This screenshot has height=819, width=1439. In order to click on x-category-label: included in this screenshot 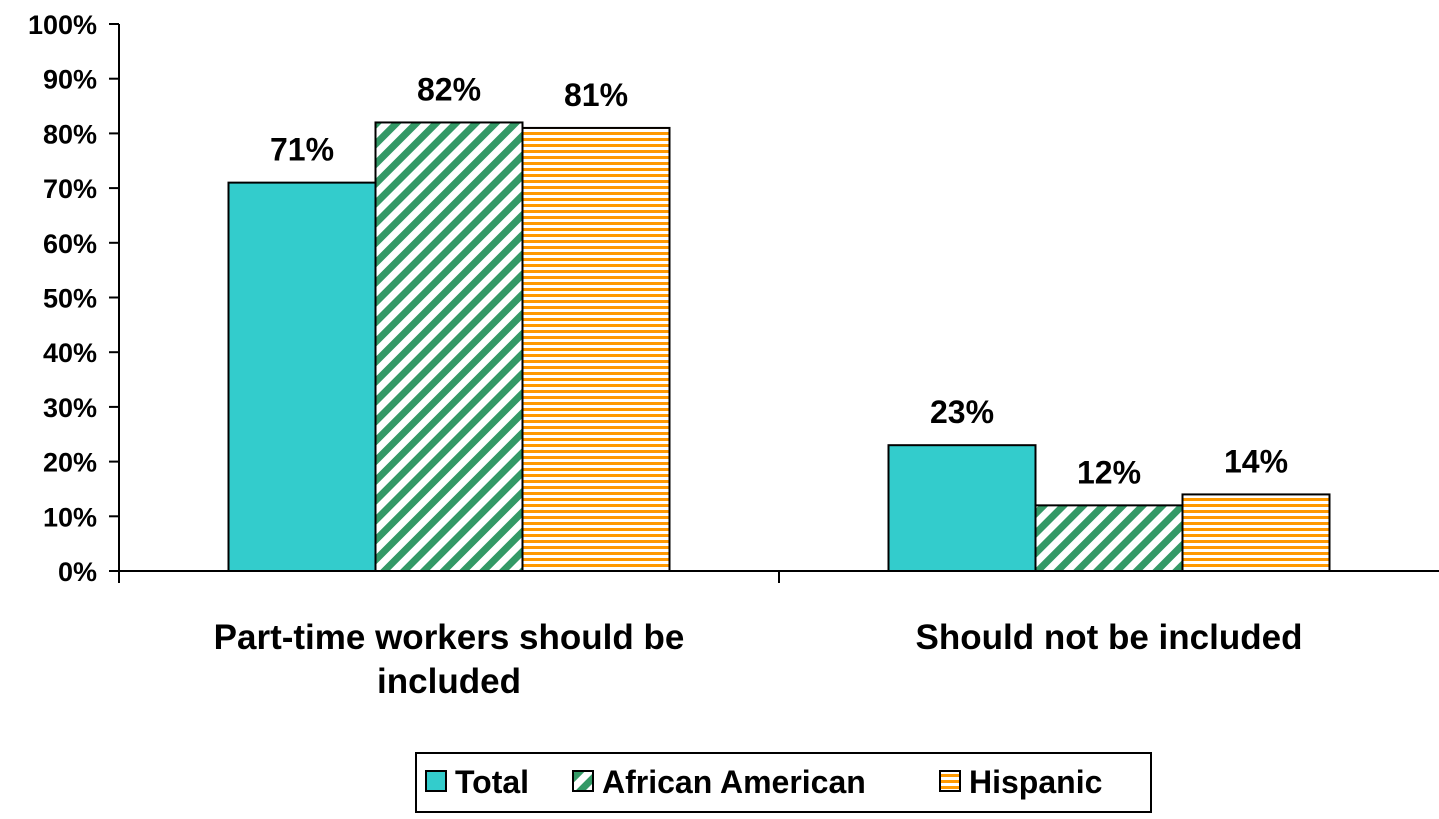, I will do `click(449, 681)`.